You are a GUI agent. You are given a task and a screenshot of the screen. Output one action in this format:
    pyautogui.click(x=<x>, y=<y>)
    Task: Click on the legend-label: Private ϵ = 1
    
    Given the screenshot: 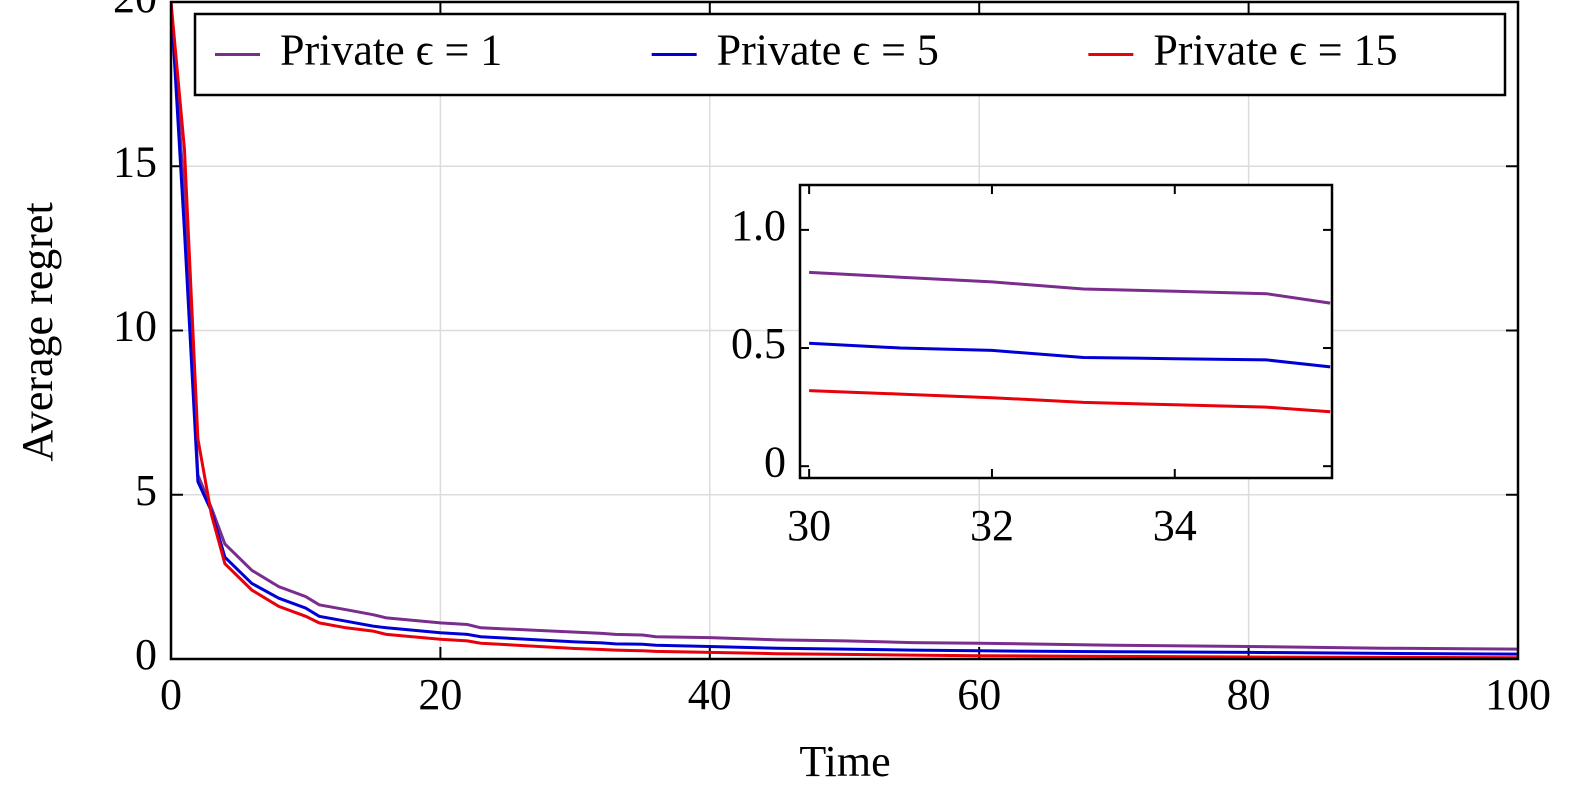 What is the action you would take?
    pyautogui.click(x=391, y=50)
    